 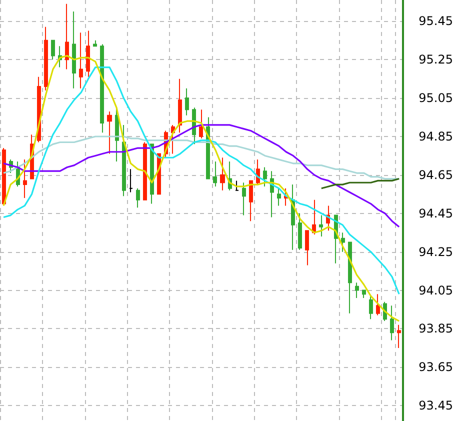 I want to click on y-tick-label: 95.05, so click(x=436, y=98).